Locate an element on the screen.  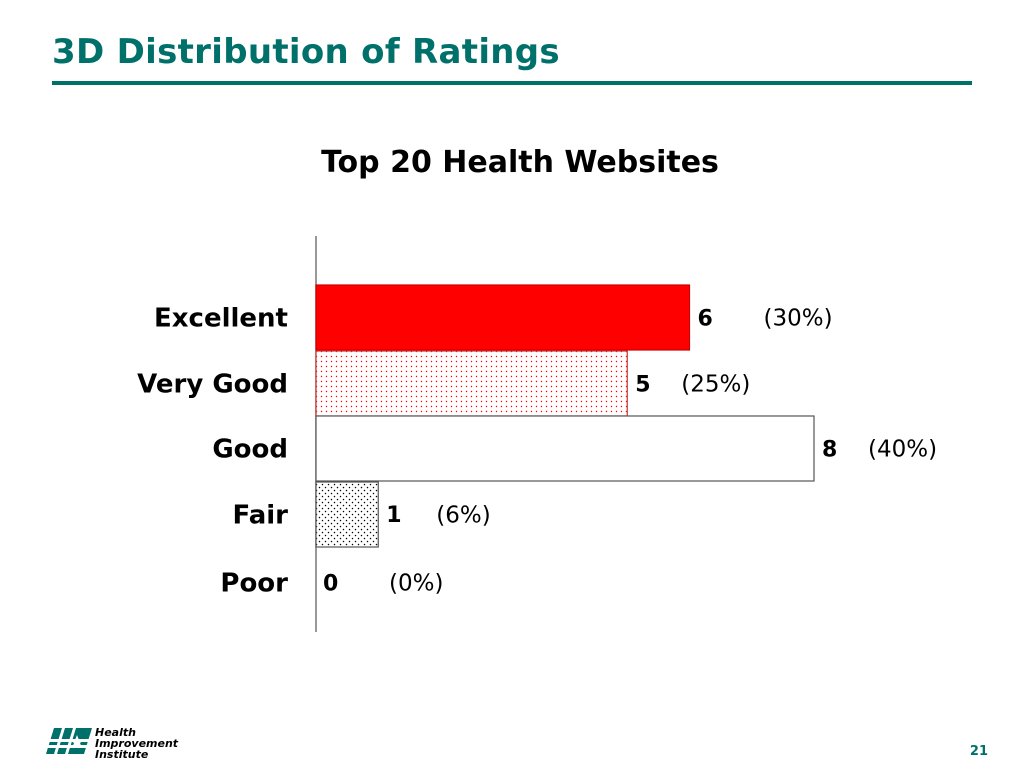
category-label: Good is located at coordinates (250, 450).